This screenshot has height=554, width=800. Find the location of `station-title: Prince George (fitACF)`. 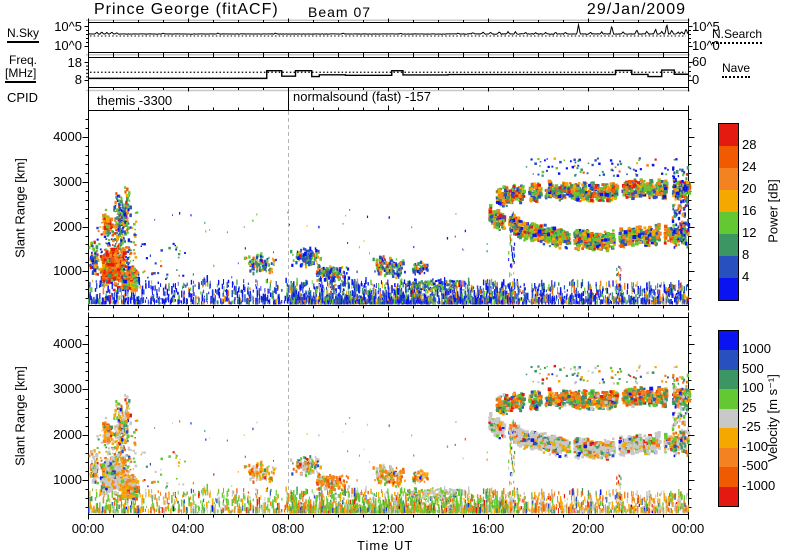

station-title: Prince George (fitACF) is located at coordinates (186, 9).